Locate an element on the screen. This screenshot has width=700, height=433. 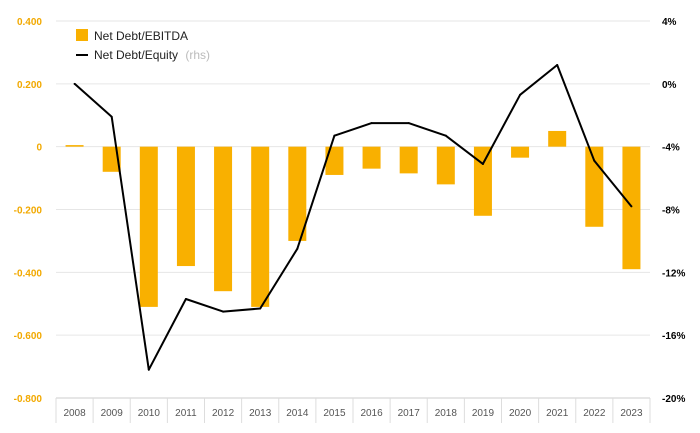
right-axis: 4% 0% -4% -8% -12% -16% -20% is located at coordinates (673, 211).